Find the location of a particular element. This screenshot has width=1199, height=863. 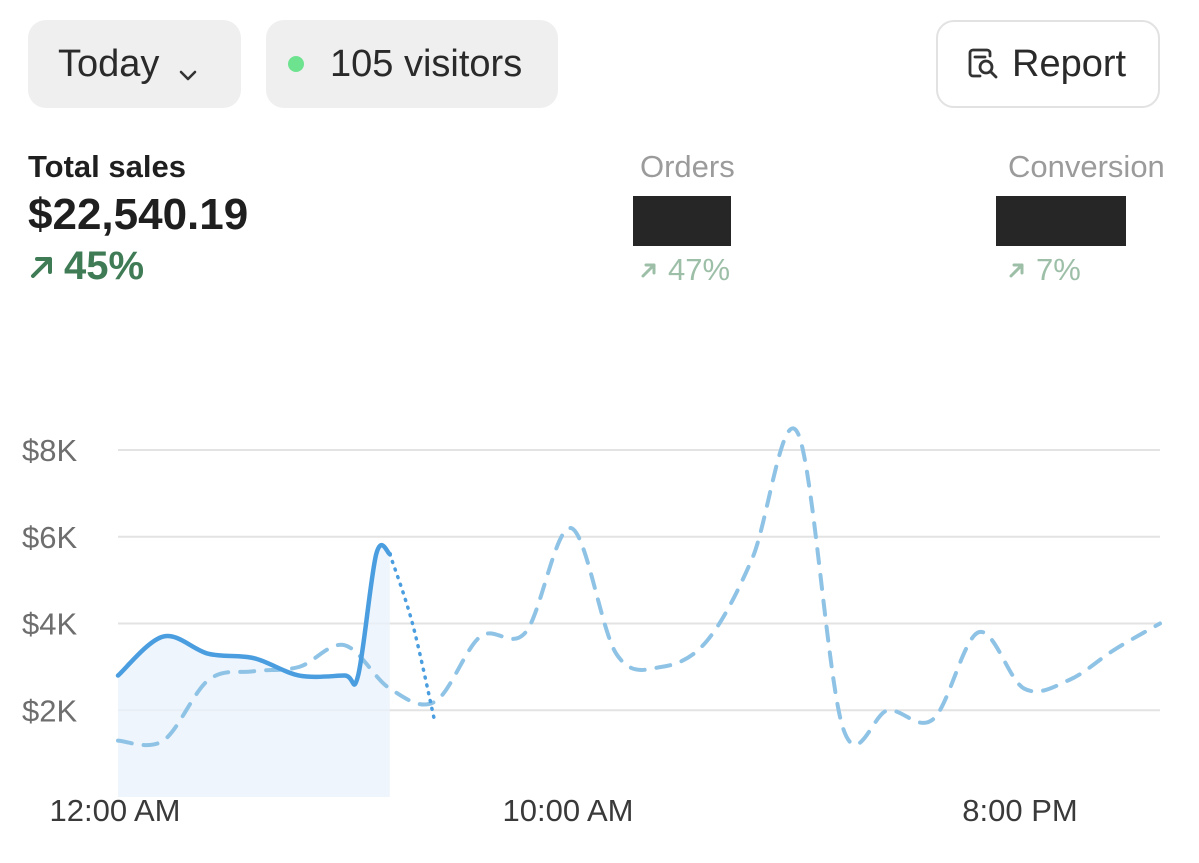

metric-label: Total sales is located at coordinates (107, 166).